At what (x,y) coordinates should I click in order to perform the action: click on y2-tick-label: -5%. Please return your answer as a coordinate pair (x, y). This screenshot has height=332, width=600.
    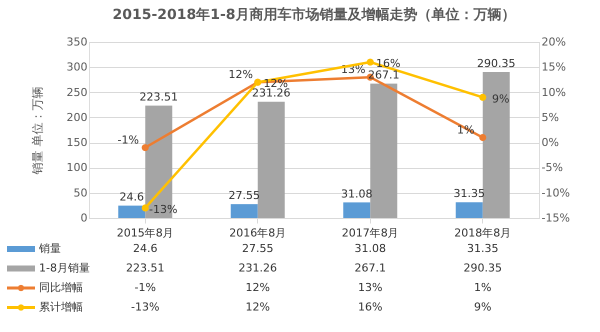
    Looking at the image, I should click on (552, 167).